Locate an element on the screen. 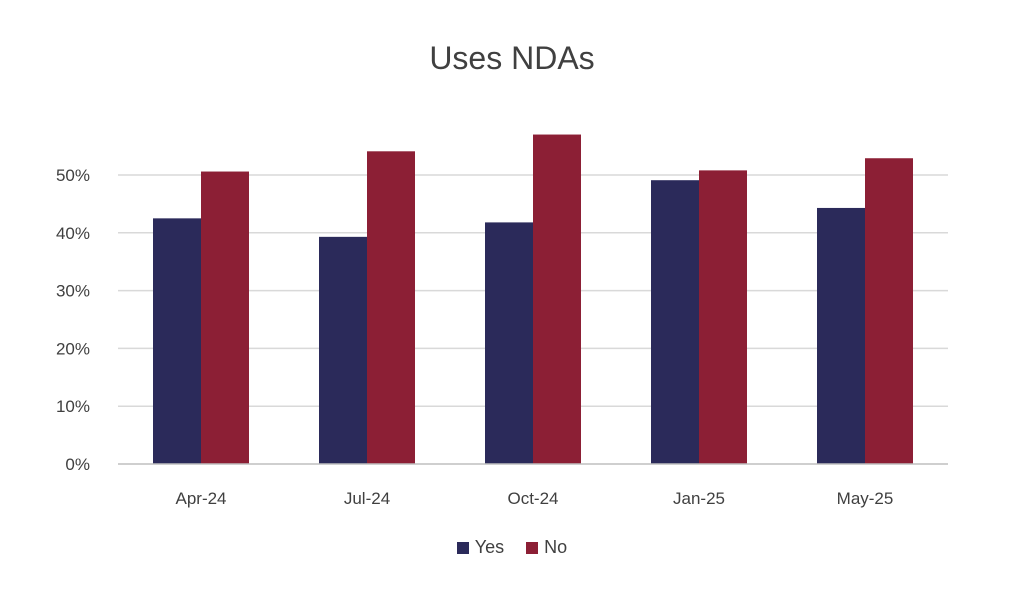 The image size is (1024, 597). legend-item-yes: Yes is located at coordinates (480, 547).